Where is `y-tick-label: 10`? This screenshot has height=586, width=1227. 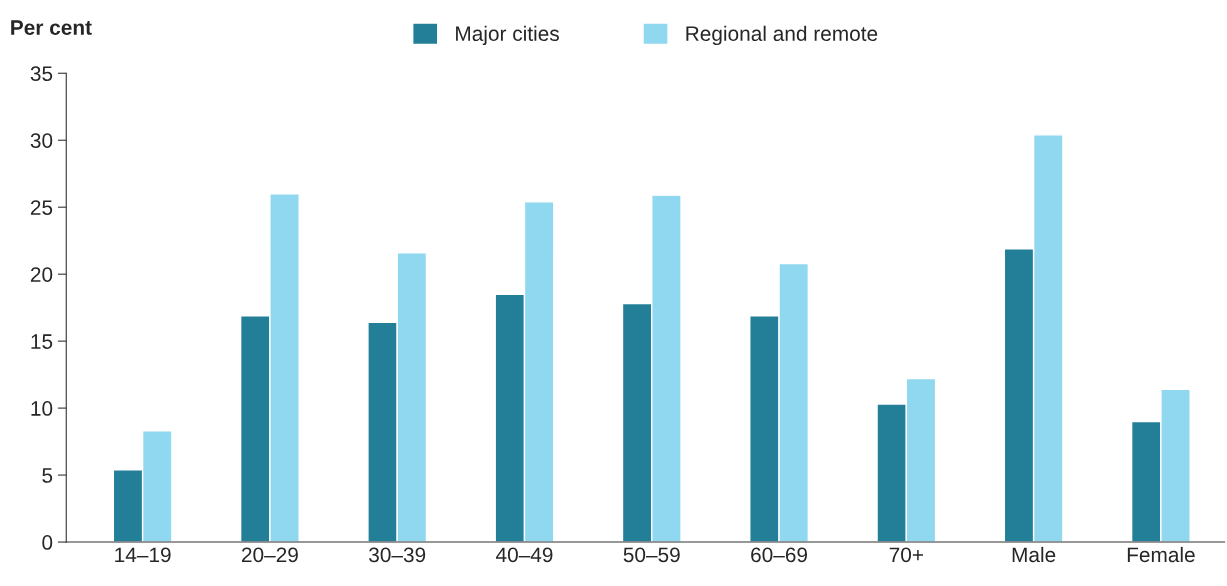 y-tick-label: 10 is located at coordinates (42, 408).